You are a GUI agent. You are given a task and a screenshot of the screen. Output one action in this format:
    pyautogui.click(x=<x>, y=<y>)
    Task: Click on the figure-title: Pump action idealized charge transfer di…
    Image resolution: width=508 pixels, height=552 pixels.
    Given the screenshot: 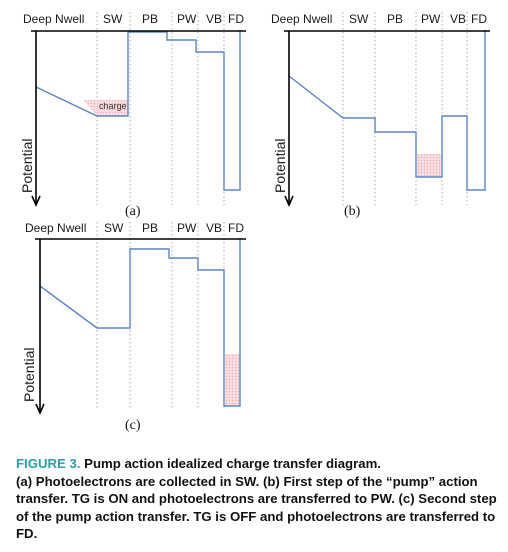 What is the action you would take?
    pyautogui.click(x=232, y=463)
    